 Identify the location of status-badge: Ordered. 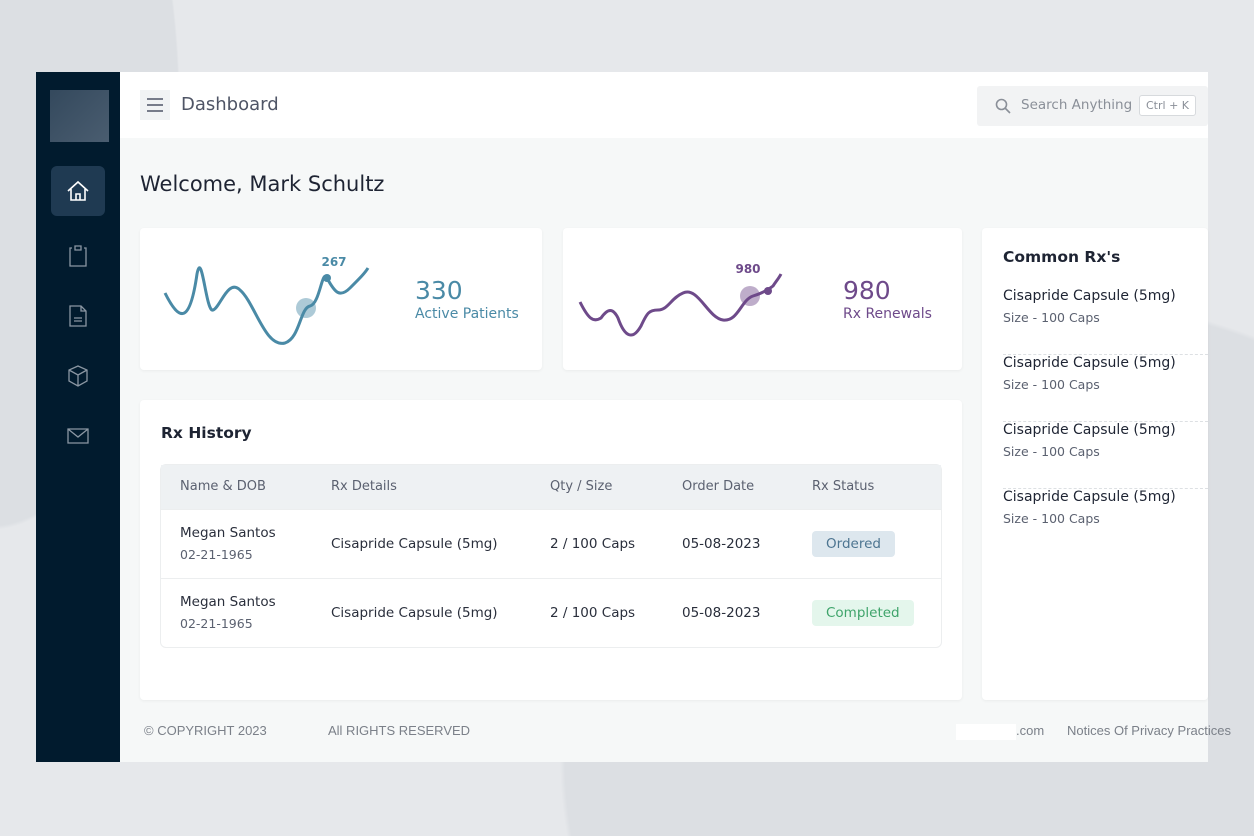
(853, 543).